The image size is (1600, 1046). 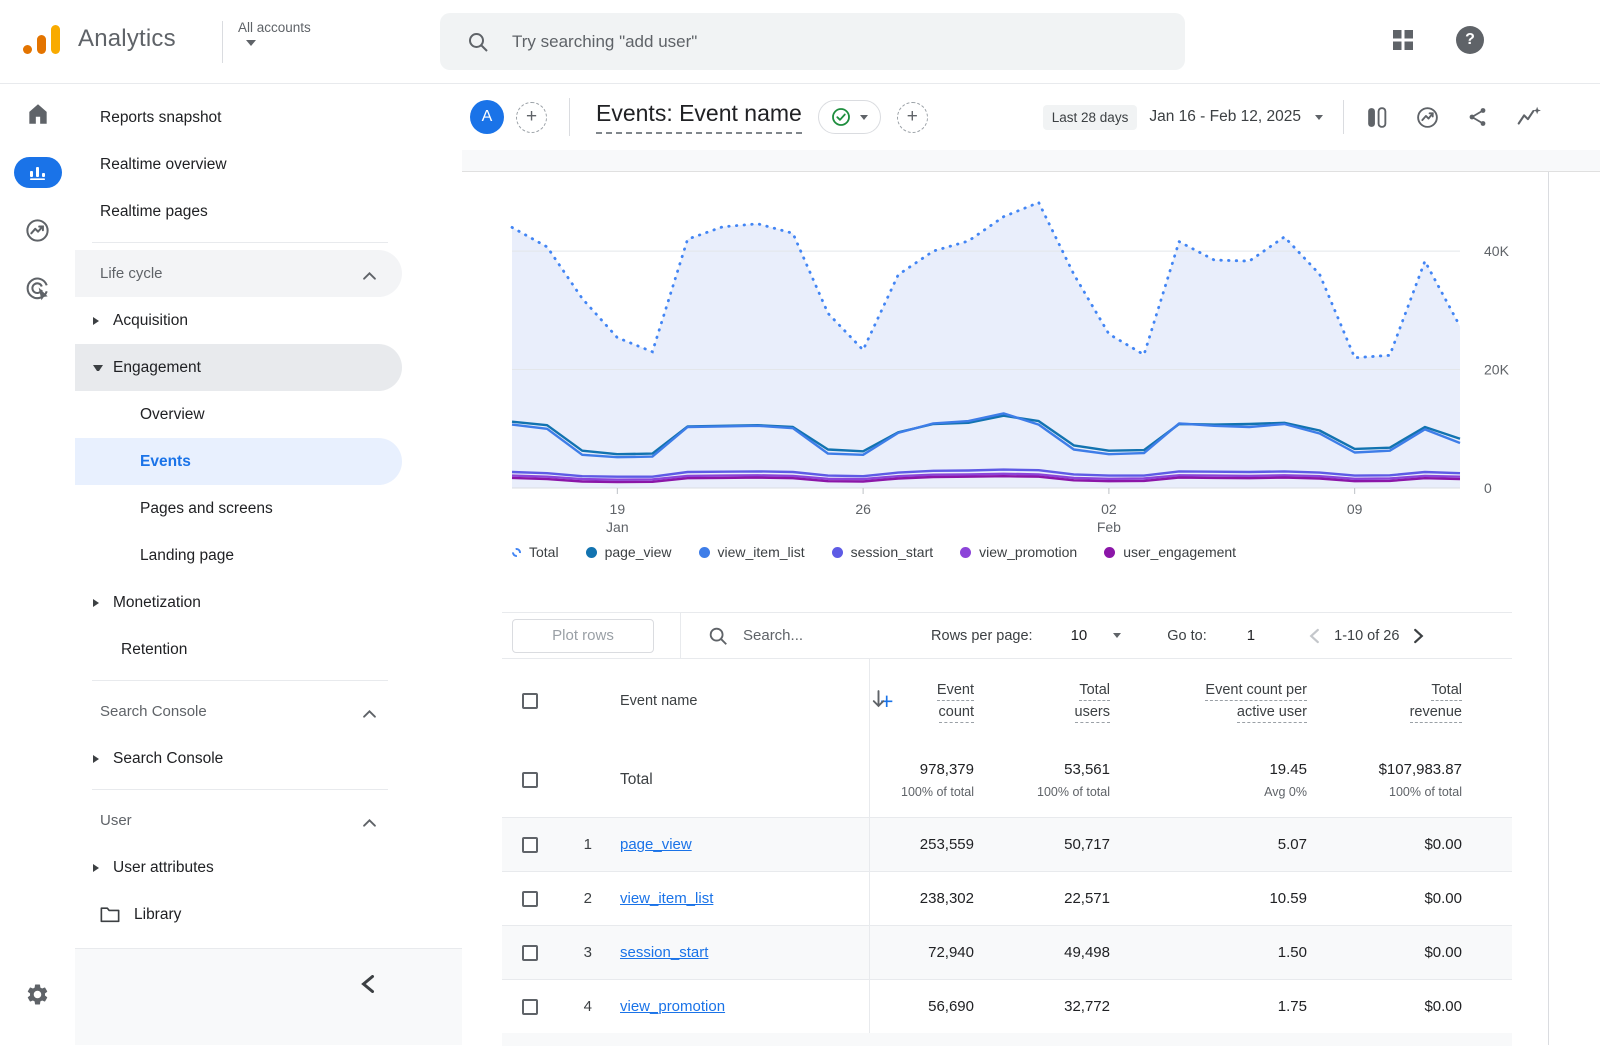 I want to click on sort-descending-icon, so click(x=878, y=701).